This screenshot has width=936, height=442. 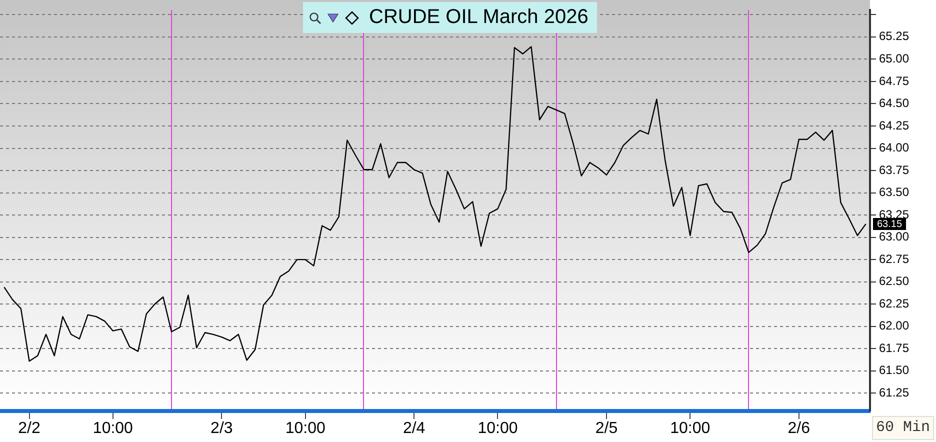 What do you see at coordinates (894, 237) in the screenshot?
I see `y-tick-label: 63.00` at bounding box center [894, 237].